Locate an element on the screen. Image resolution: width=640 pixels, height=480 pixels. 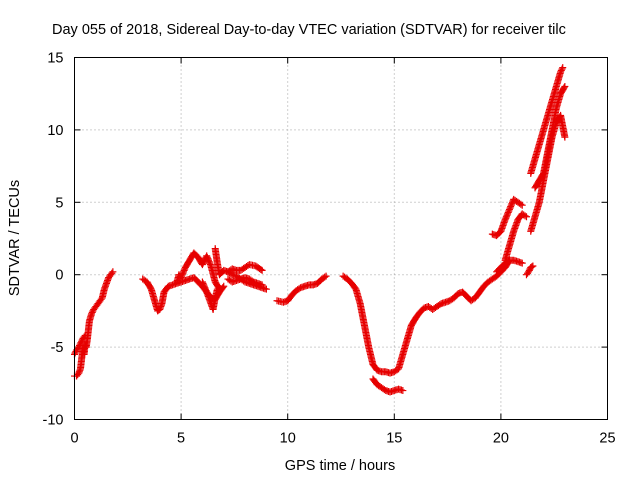
y-tick-label: 10 is located at coordinates (55, 131).